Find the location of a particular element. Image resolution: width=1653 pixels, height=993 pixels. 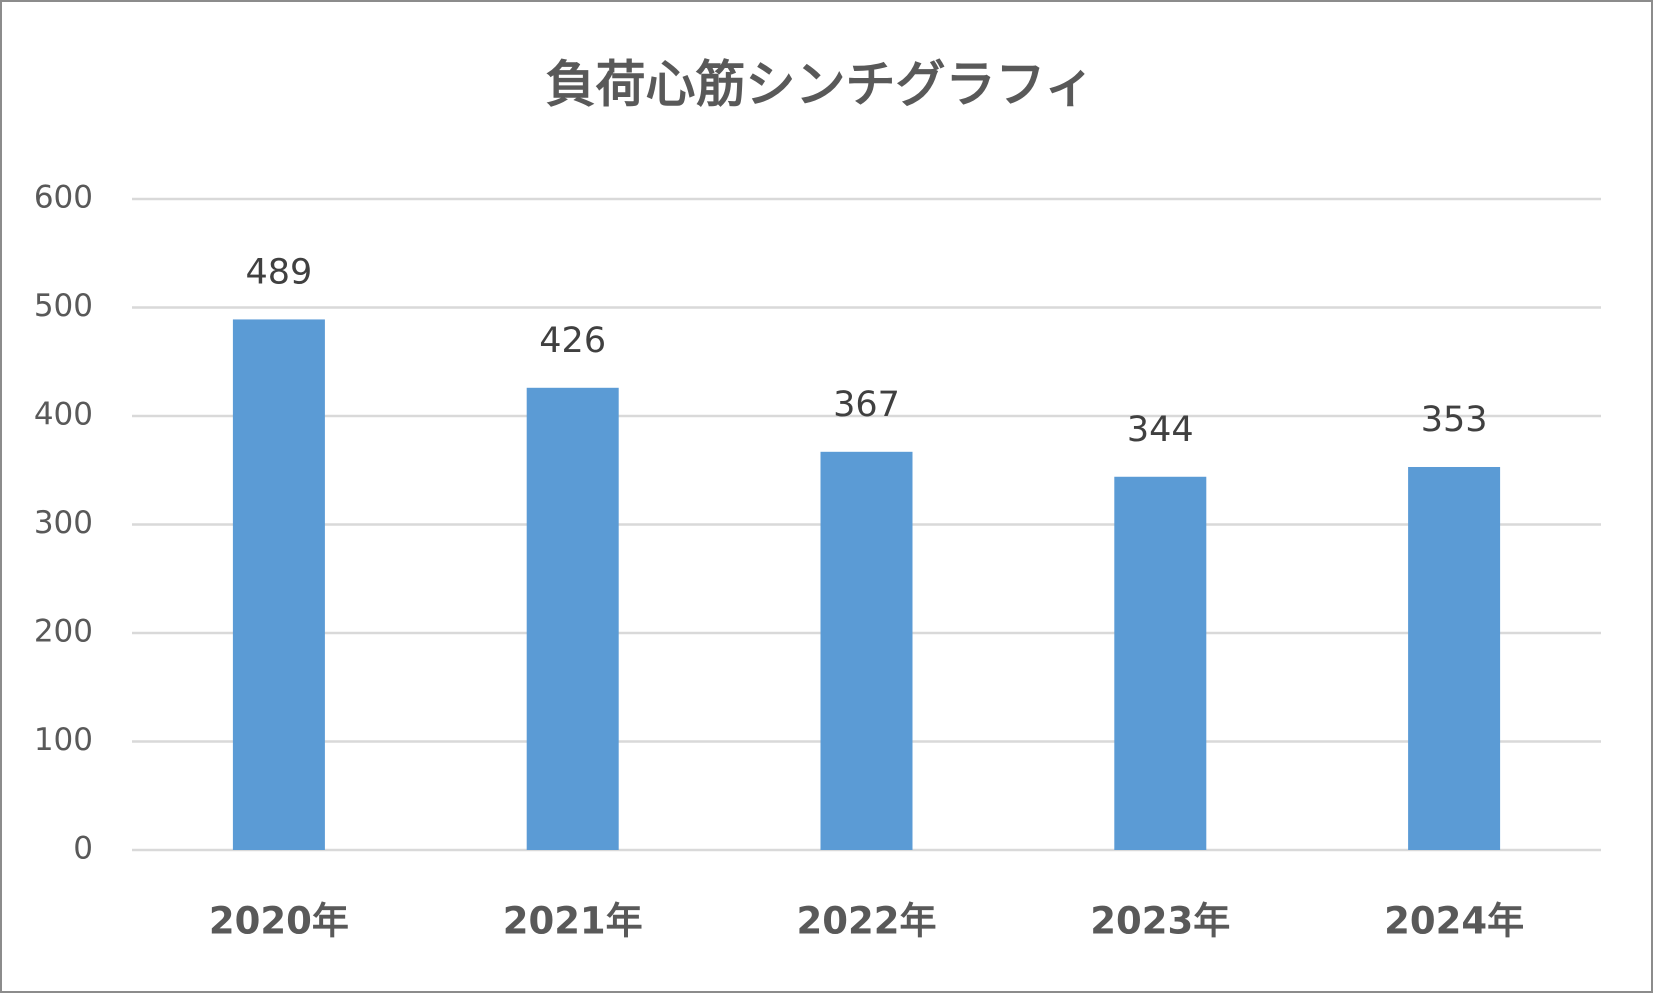

data-label: 353 is located at coordinates (1454, 420).